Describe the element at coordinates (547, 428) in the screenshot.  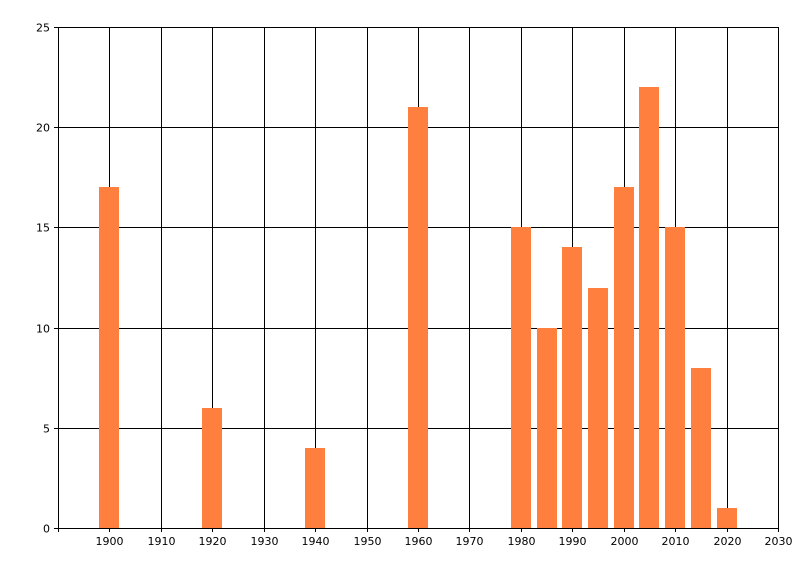
I see `bar-1985` at that location.